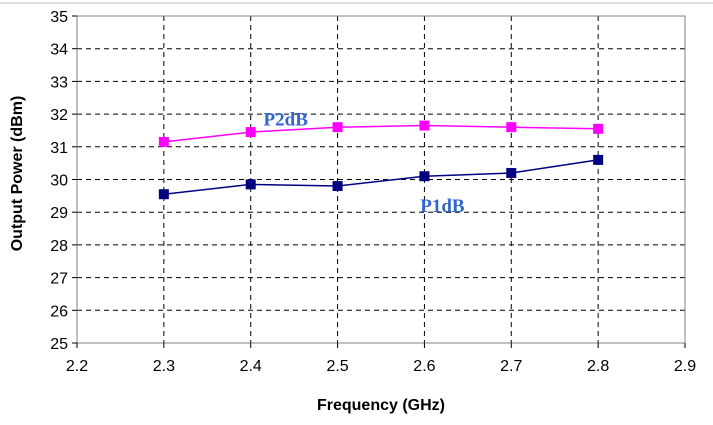 Image resolution: width=713 pixels, height=425 pixels. Describe the element at coordinates (381, 133) in the screenshot. I see `series-line-p2db` at that location.